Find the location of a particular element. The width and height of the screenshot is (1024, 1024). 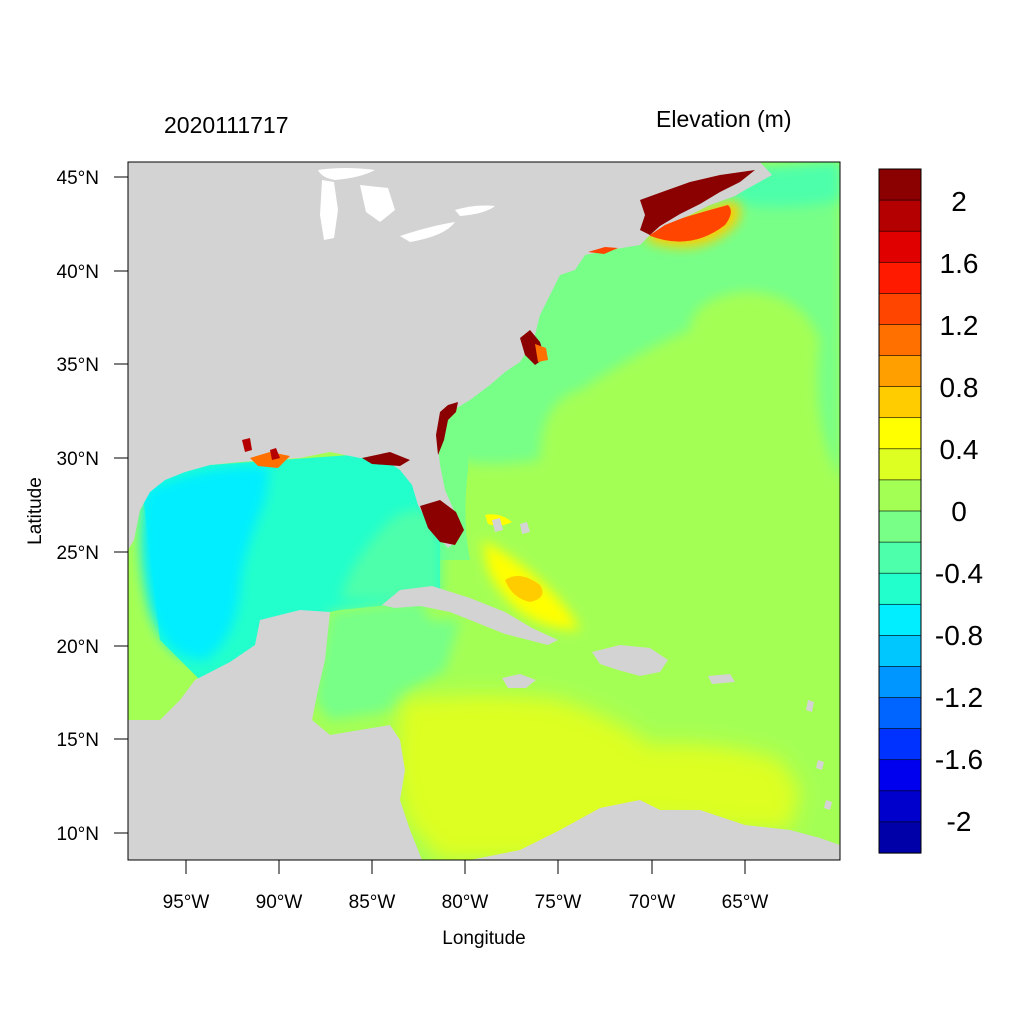

gulf-west-low is located at coordinates (205, 562).